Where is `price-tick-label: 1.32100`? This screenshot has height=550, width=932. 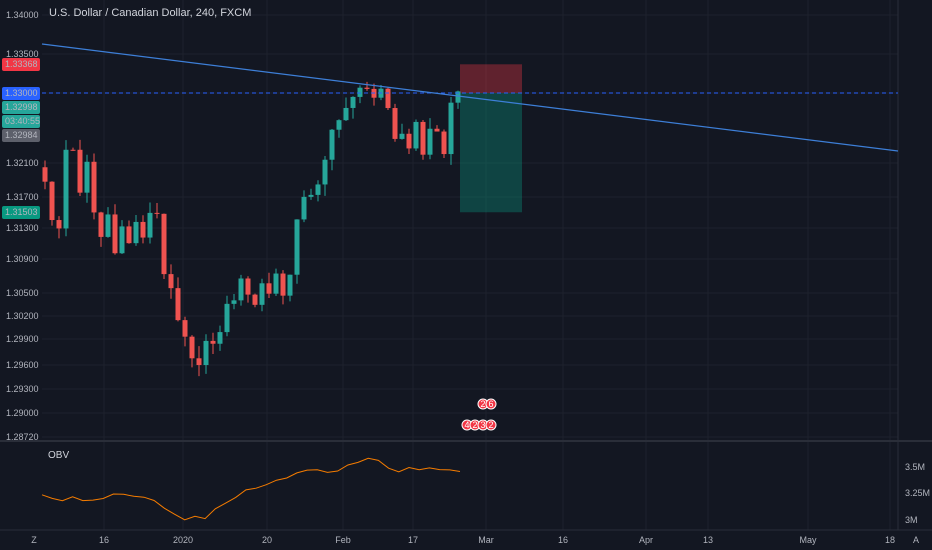 price-tick-label: 1.32100 is located at coordinates (22, 163).